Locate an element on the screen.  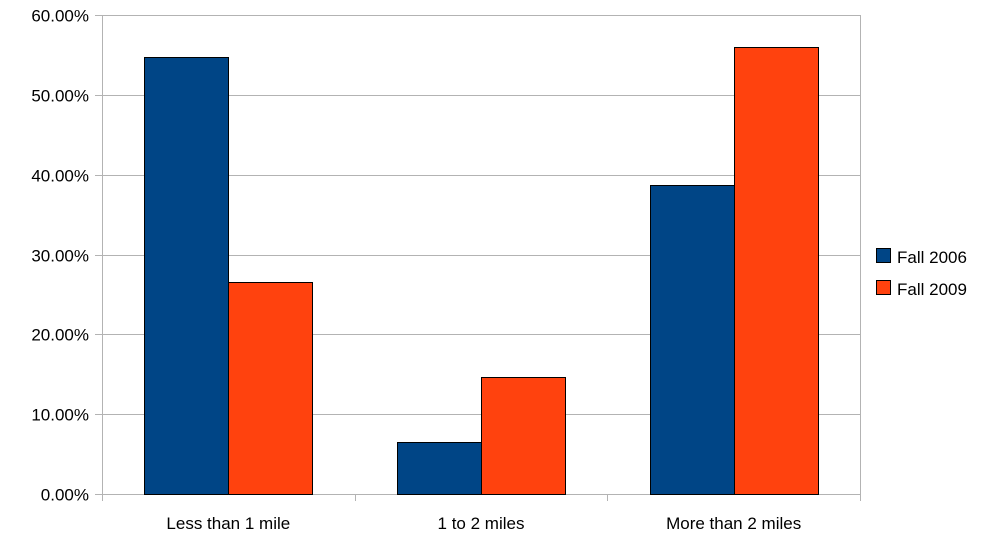
legend-swatch-fall-2009 is located at coordinates (883, 287).